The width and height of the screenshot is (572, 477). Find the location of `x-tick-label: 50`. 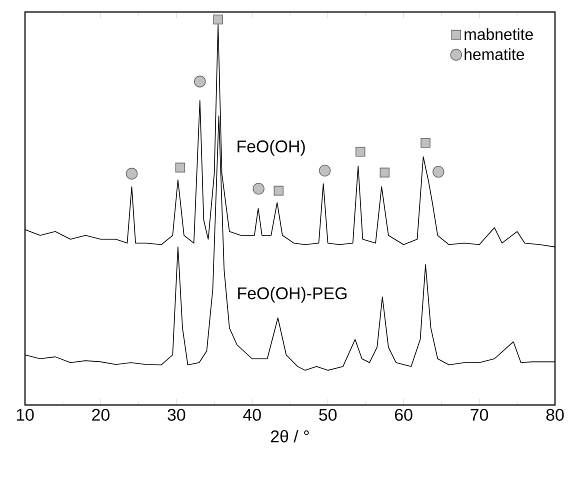

x-tick-label: 50 is located at coordinates (328, 414).